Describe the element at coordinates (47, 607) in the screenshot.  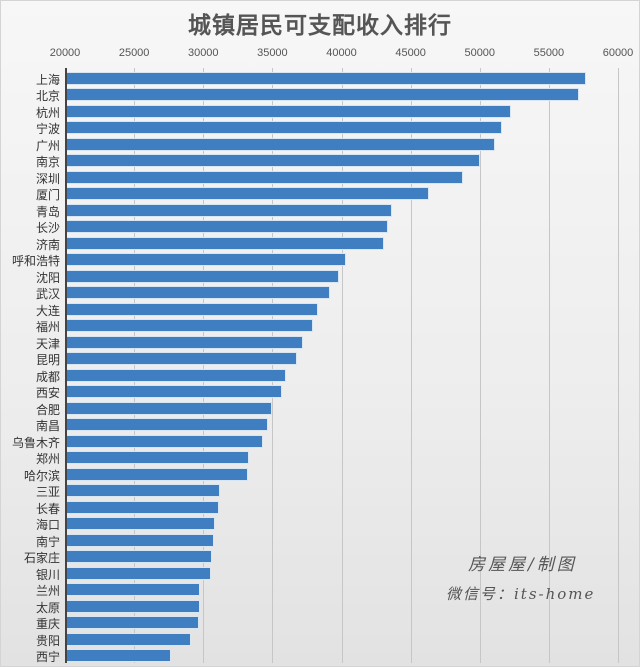
I see `category-label: 太原` at that location.